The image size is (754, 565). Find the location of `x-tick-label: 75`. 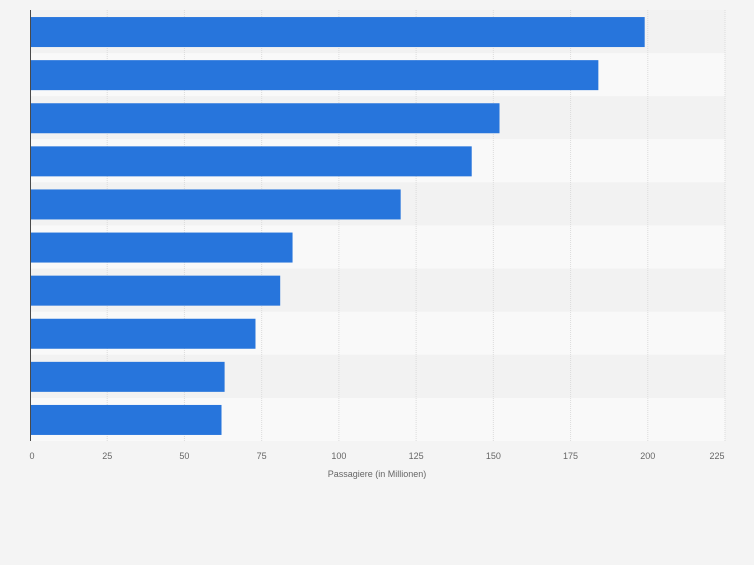

x-tick-label: 75 is located at coordinates (262, 456).